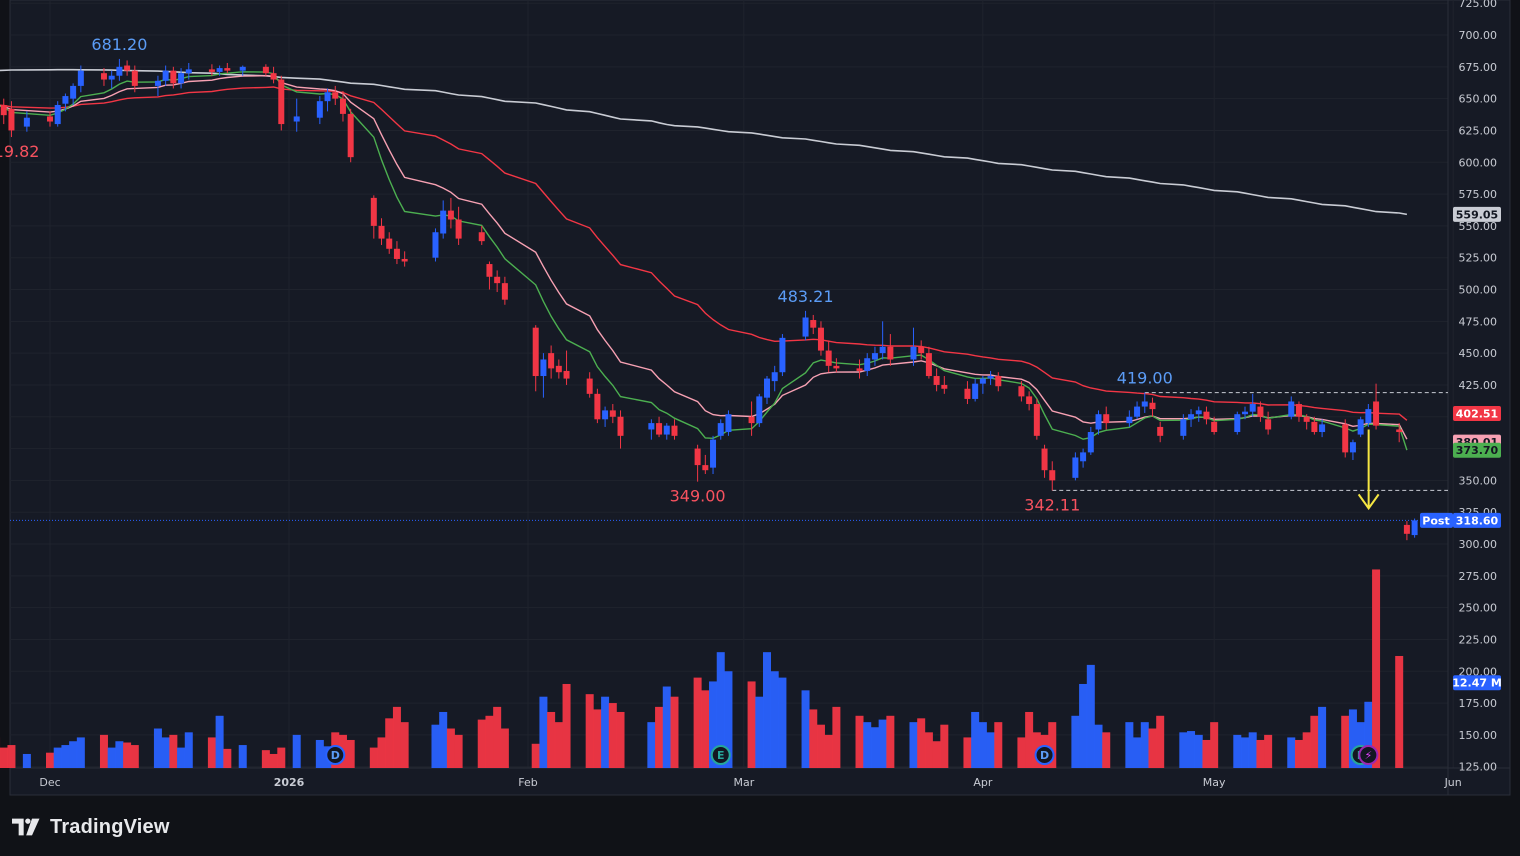 The image size is (1520, 856). I want to click on horizontal-levels, so click(729, 456).